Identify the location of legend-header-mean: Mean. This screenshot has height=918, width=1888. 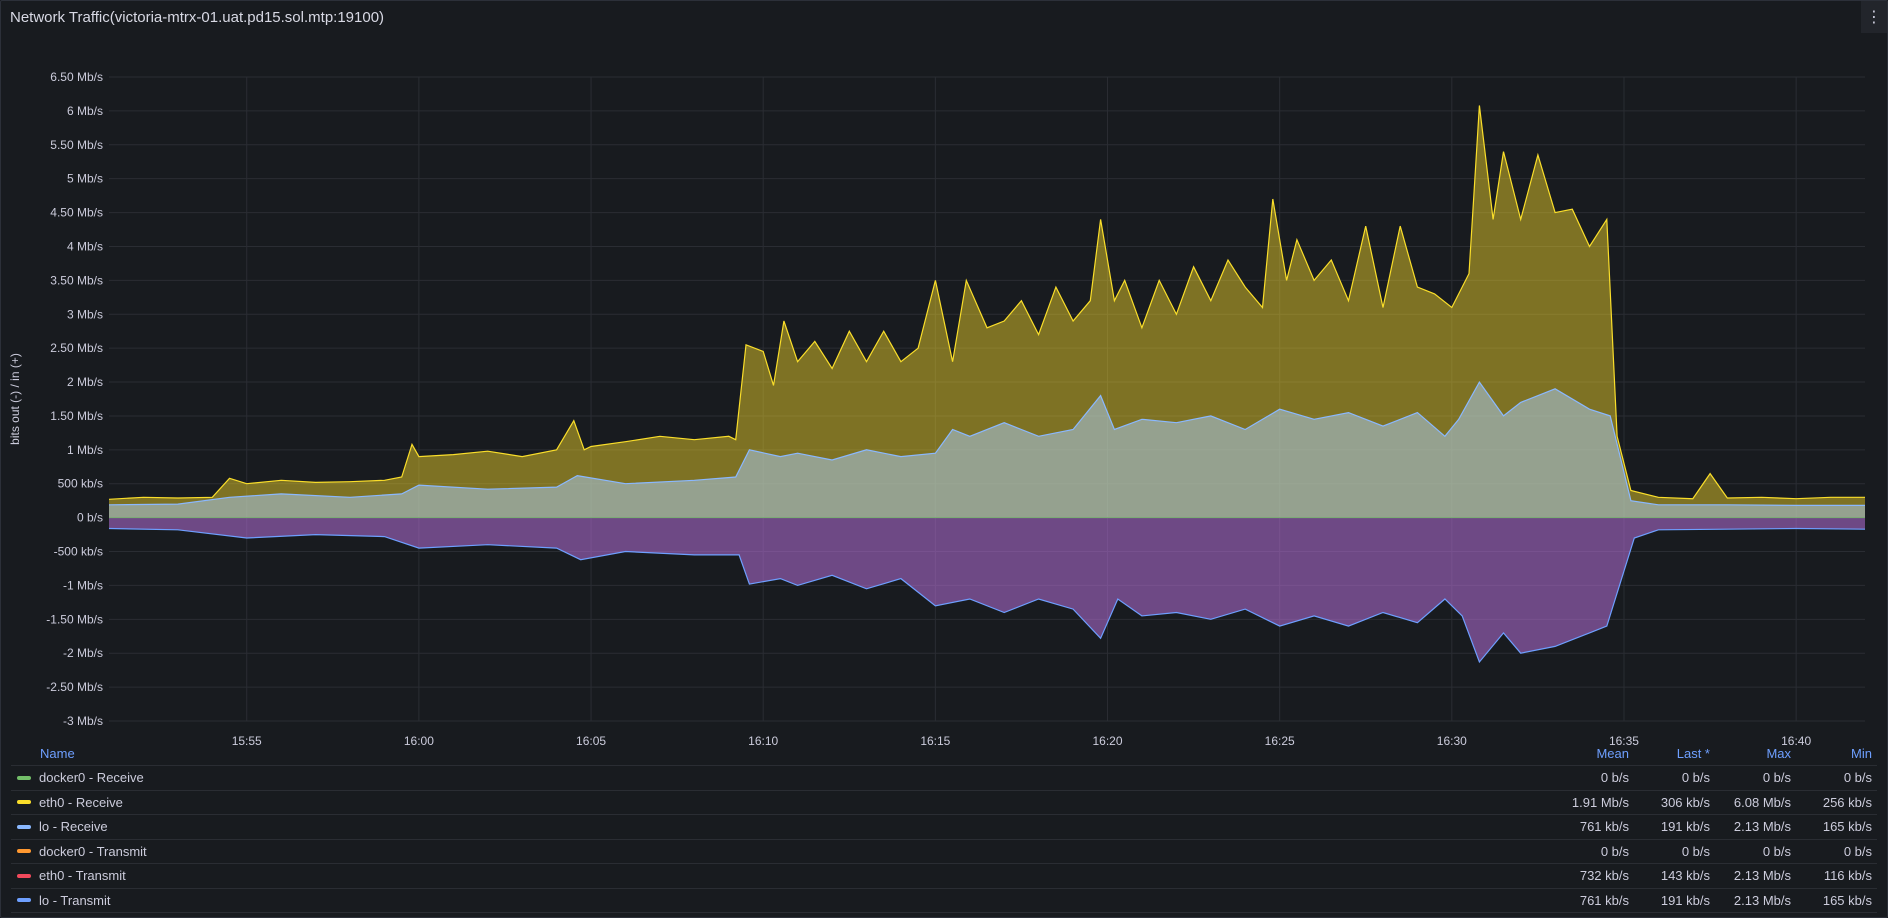
(1612, 753).